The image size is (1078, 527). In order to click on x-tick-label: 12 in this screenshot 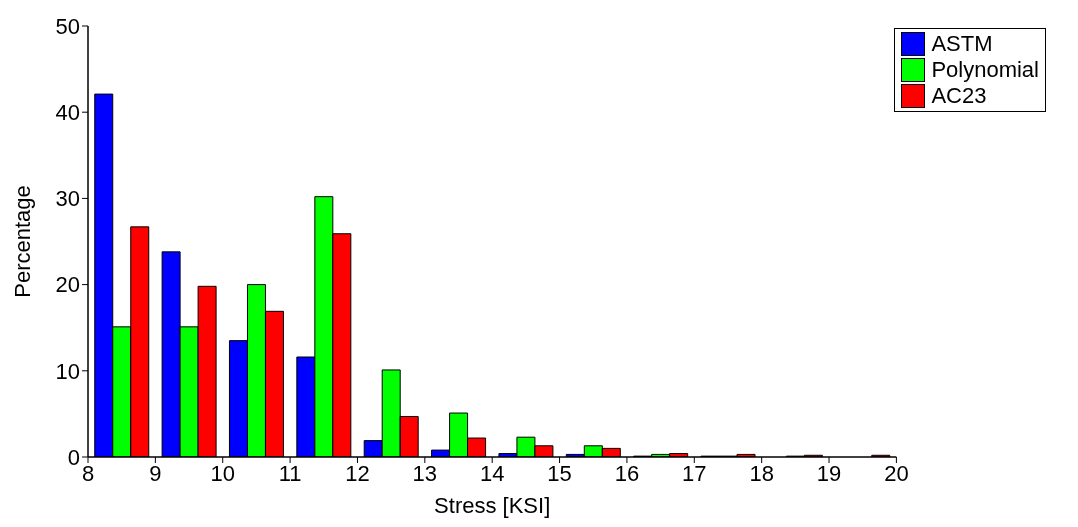, I will do `click(357, 473)`.